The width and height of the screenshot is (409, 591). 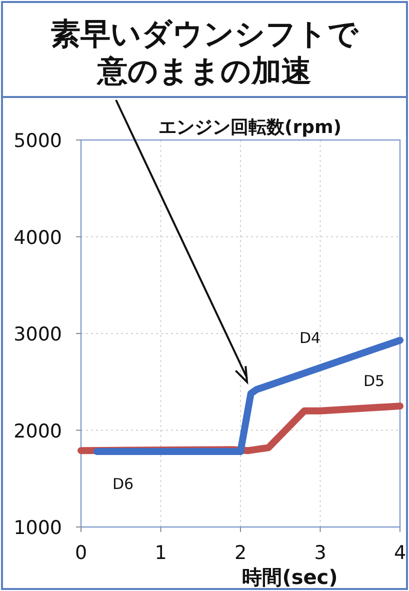 I want to click on annotation: D6, so click(x=123, y=484).